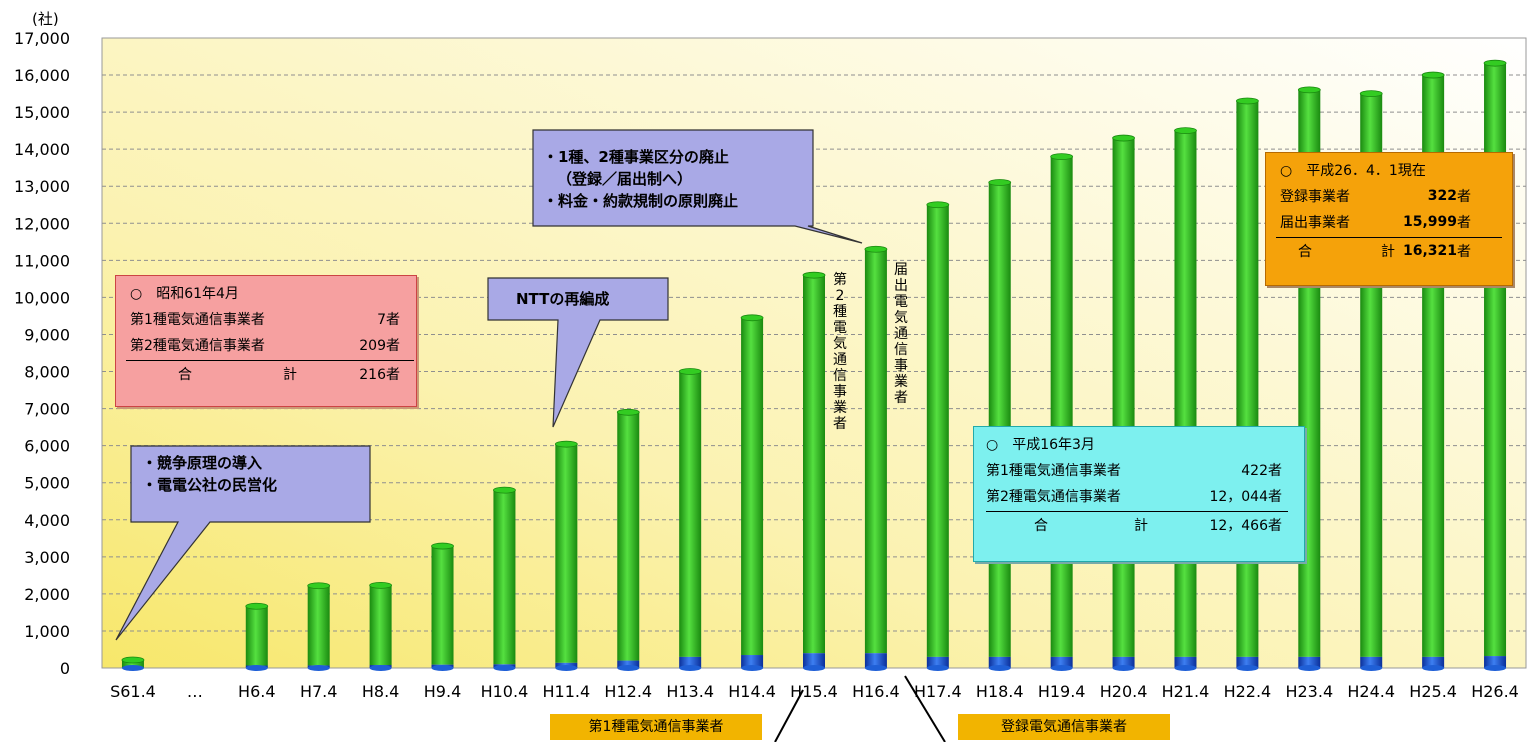 The height and width of the screenshot is (742, 1539). What do you see at coordinates (45, 19) in the screenshot?
I see `y-unit-label: (社)` at bounding box center [45, 19].